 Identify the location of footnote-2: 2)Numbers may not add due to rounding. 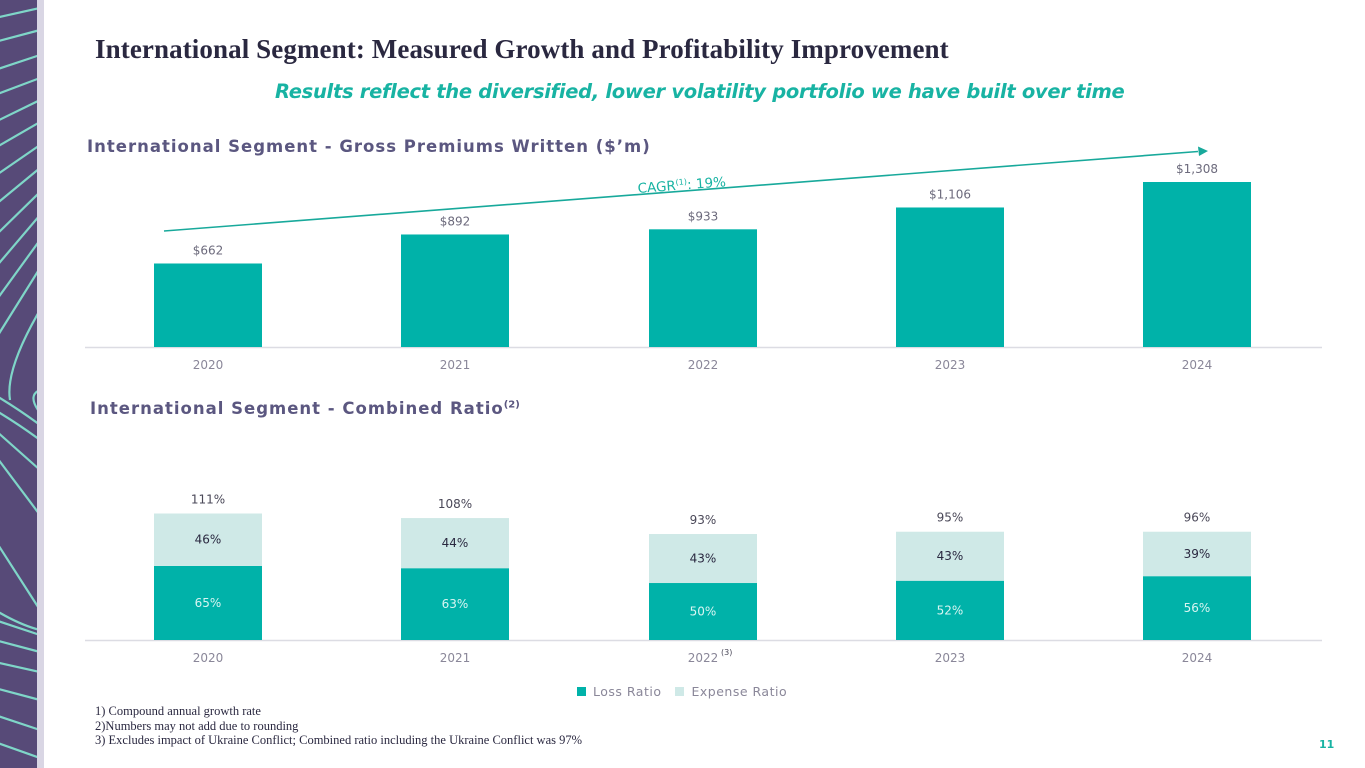
(197, 725).